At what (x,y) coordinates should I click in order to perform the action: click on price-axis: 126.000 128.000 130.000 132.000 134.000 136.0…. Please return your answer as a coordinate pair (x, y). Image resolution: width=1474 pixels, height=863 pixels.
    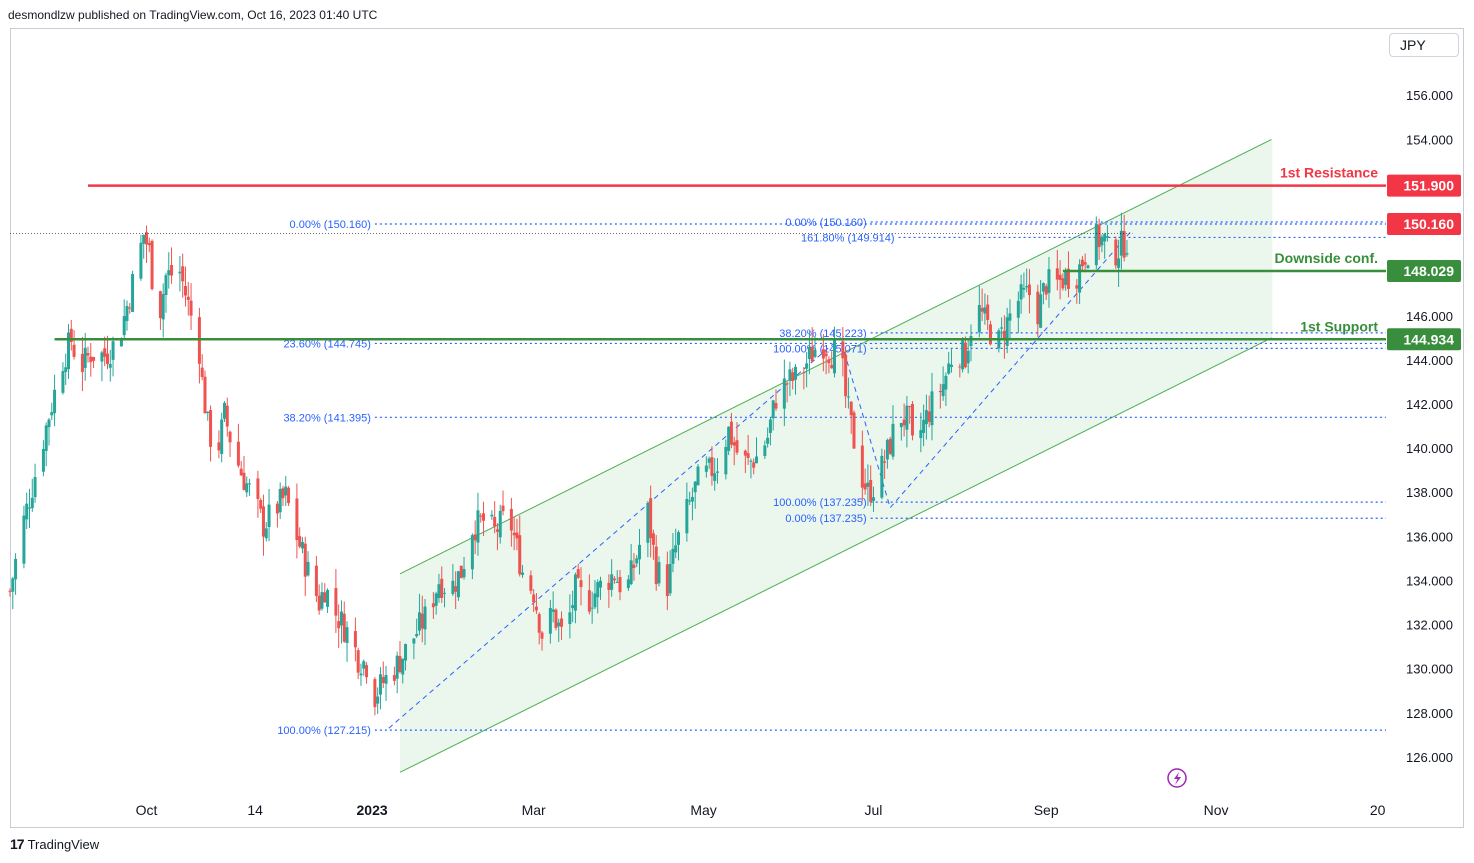
    Looking at the image, I should click on (1424, 404).